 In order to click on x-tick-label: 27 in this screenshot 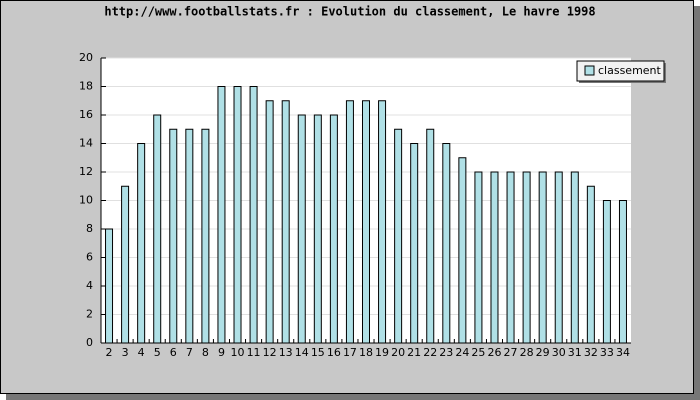, I will do `click(511, 352)`.